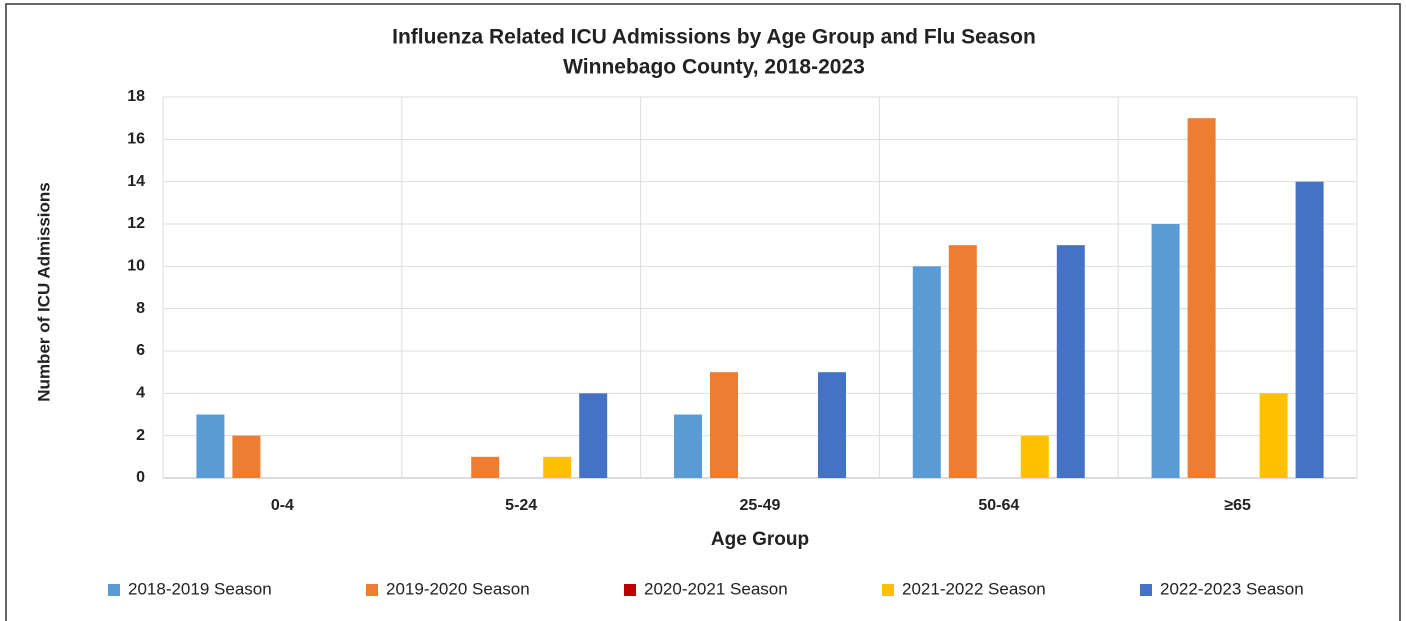 Image resolution: width=1406 pixels, height=621 pixels. Describe the element at coordinates (140, 308) in the screenshot. I see `y-tick-label: 8` at that location.